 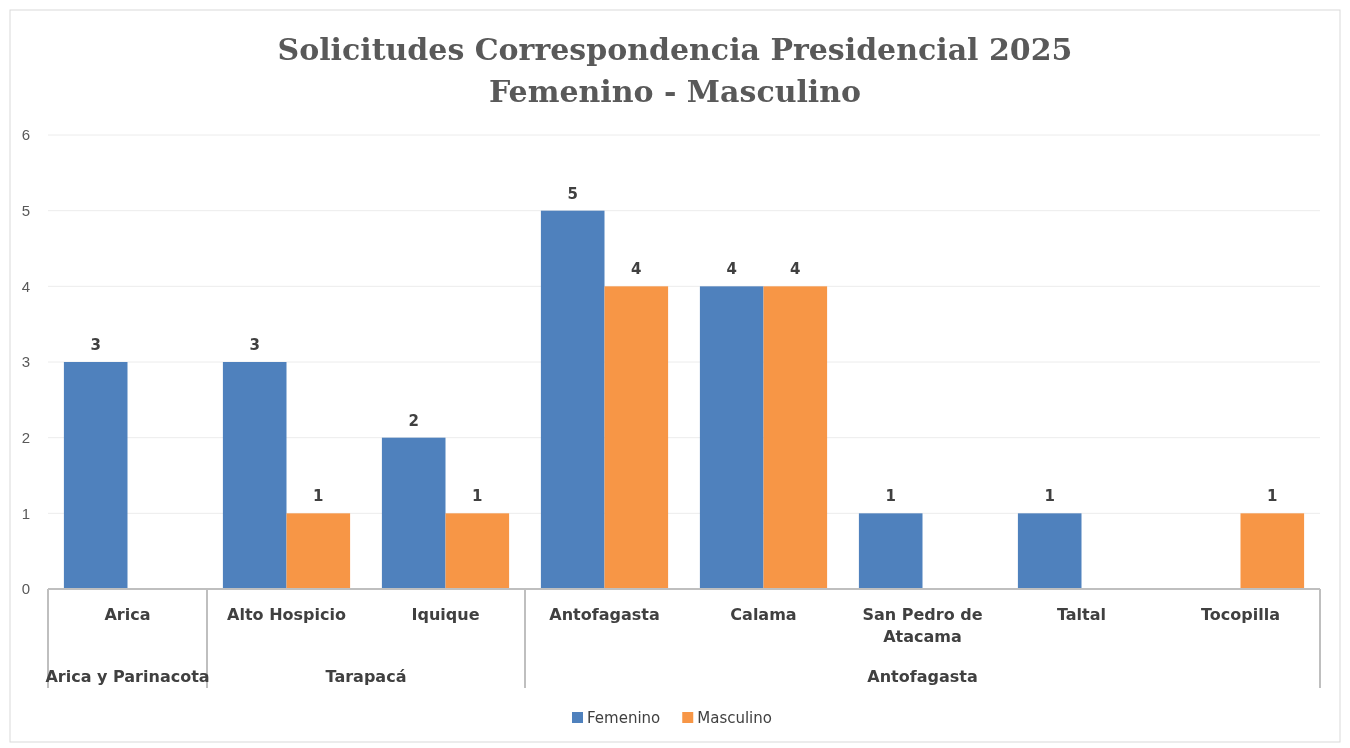 I want to click on y-tick-label: 3, so click(x=25, y=362).